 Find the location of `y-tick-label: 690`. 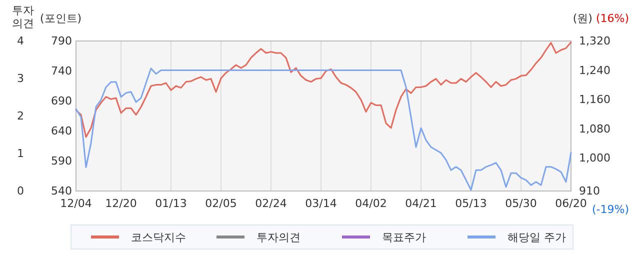

y-tick-label: 690 is located at coordinates (61, 101).